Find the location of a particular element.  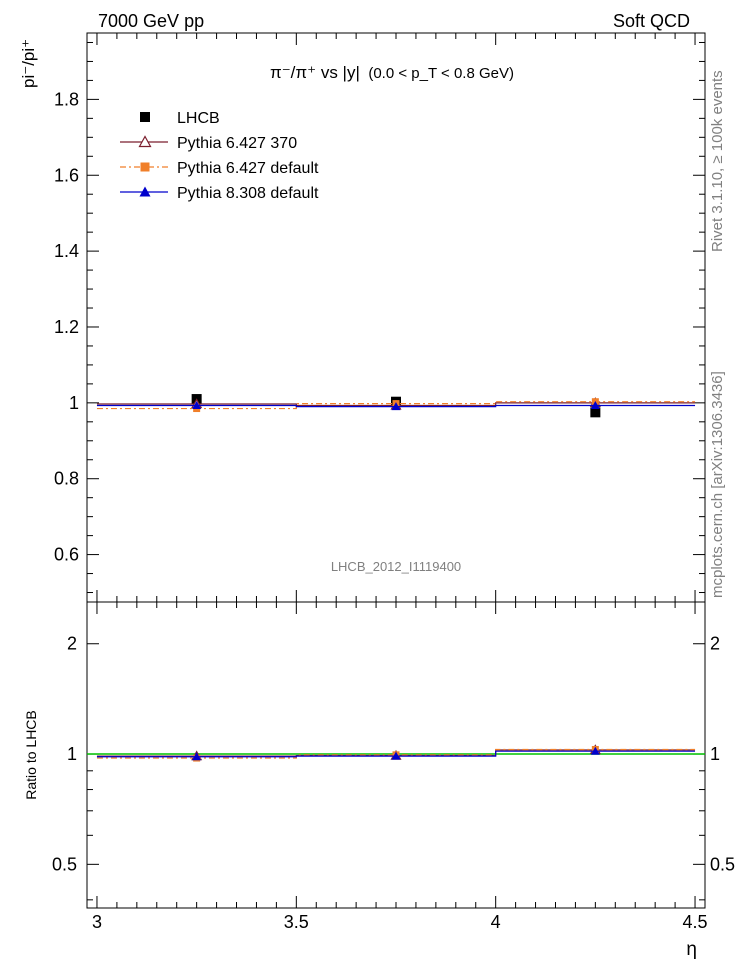

legend-label: LHCB is located at coordinates (198, 118).